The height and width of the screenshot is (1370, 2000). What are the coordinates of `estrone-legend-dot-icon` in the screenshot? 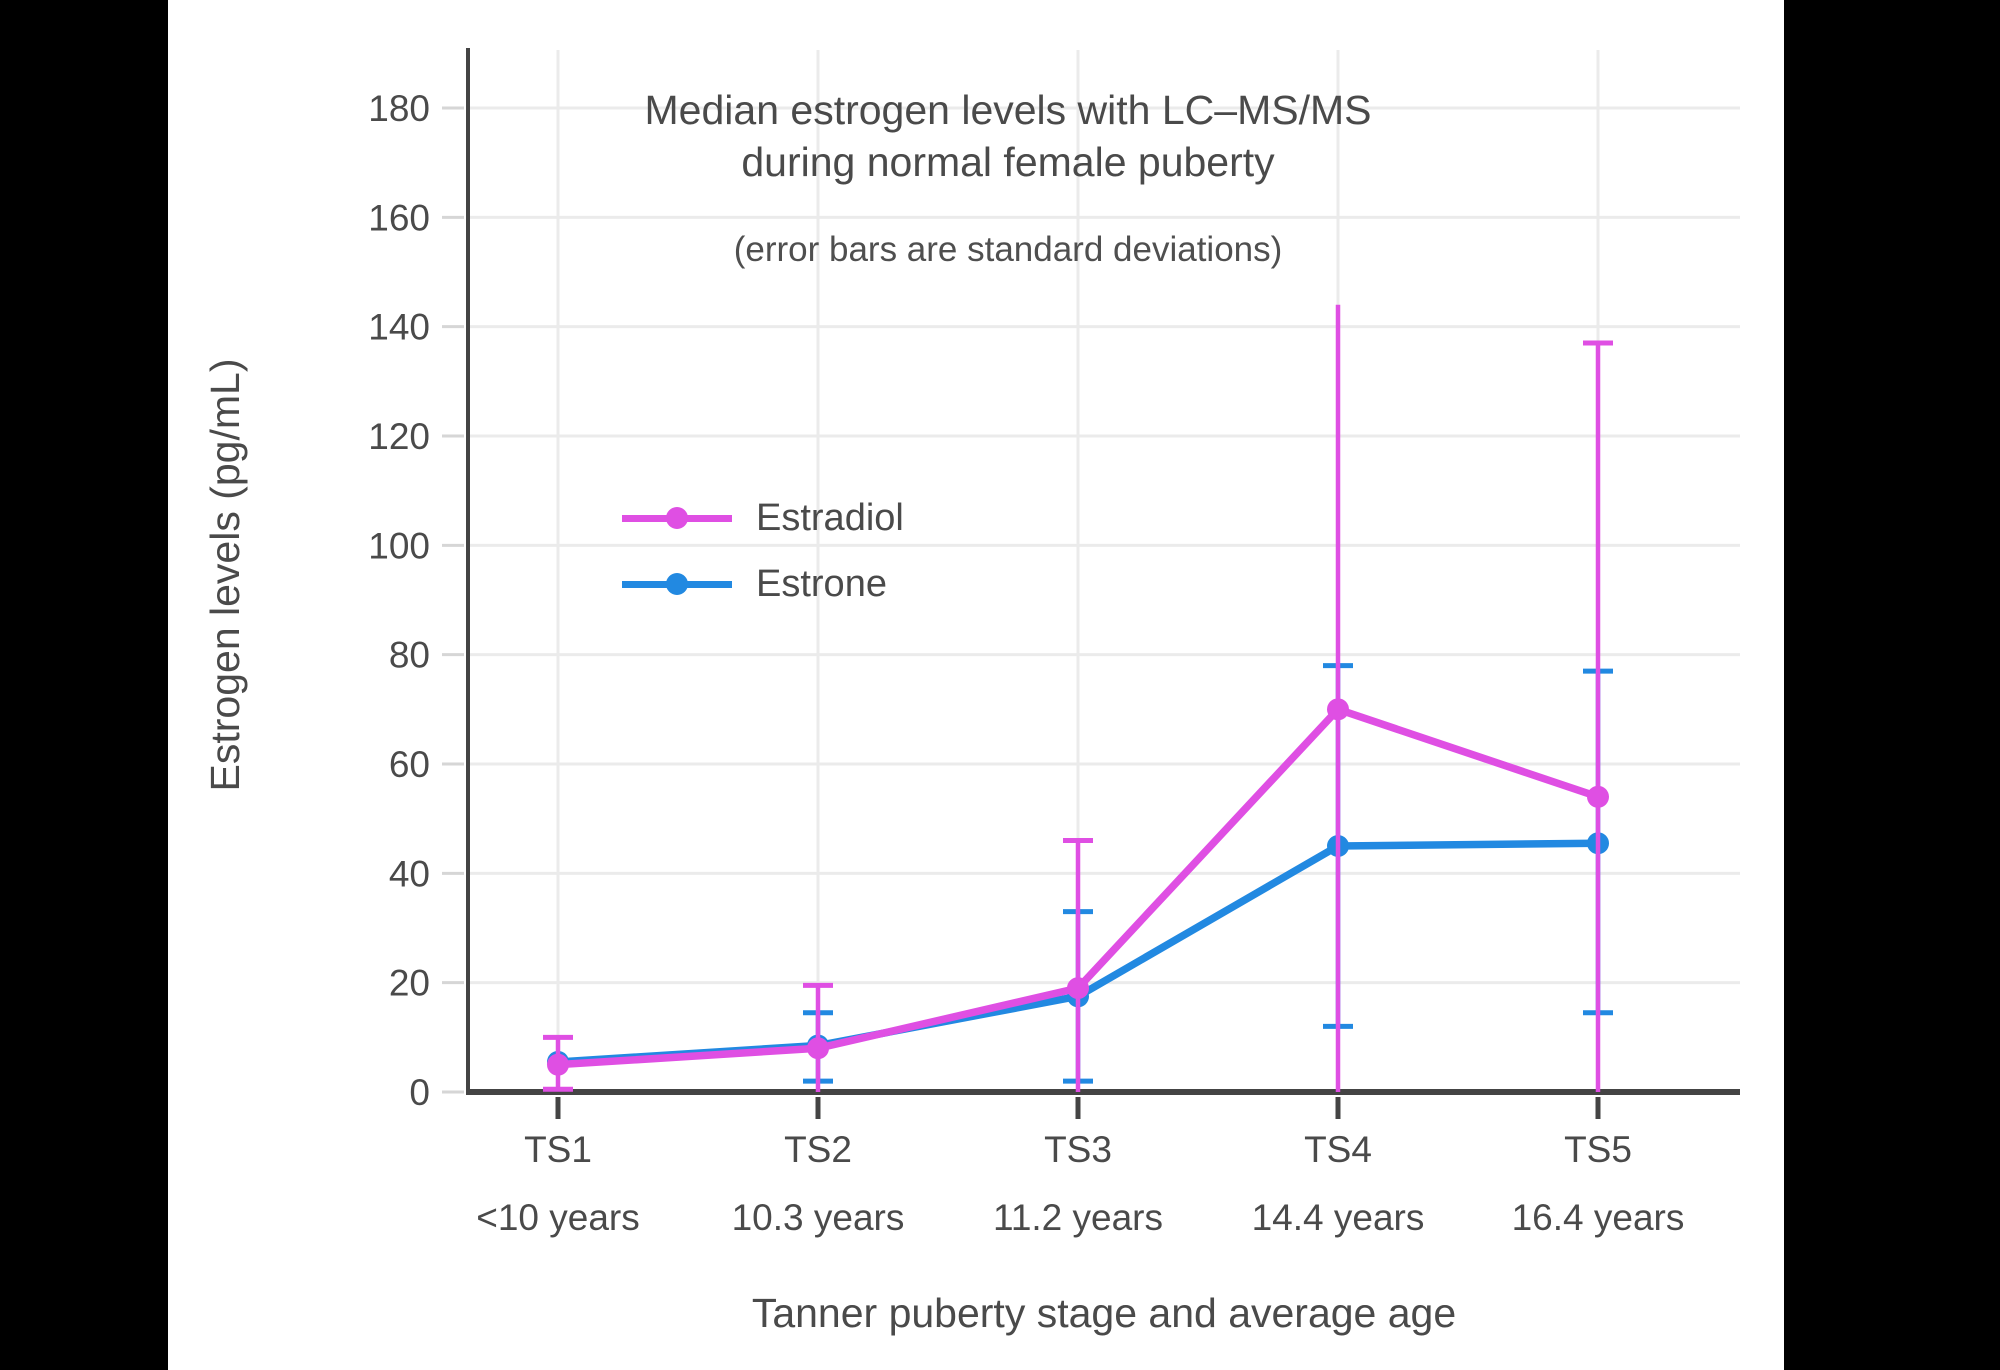 It's located at (677, 584).